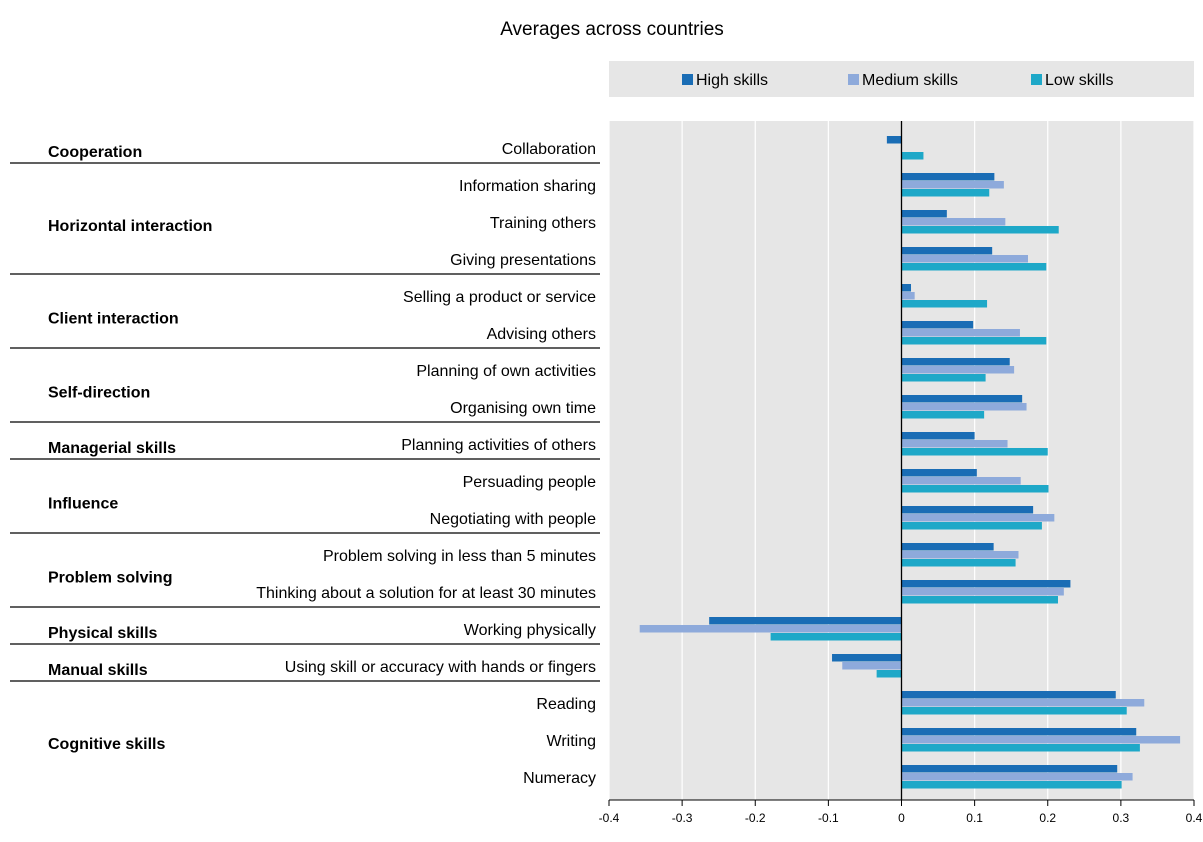 The width and height of the screenshot is (1203, 842). What do you see at coordinates (506, 371) in the screenshot?
I see `category-label: Planning of own activities` at bounding box center [506, 371].